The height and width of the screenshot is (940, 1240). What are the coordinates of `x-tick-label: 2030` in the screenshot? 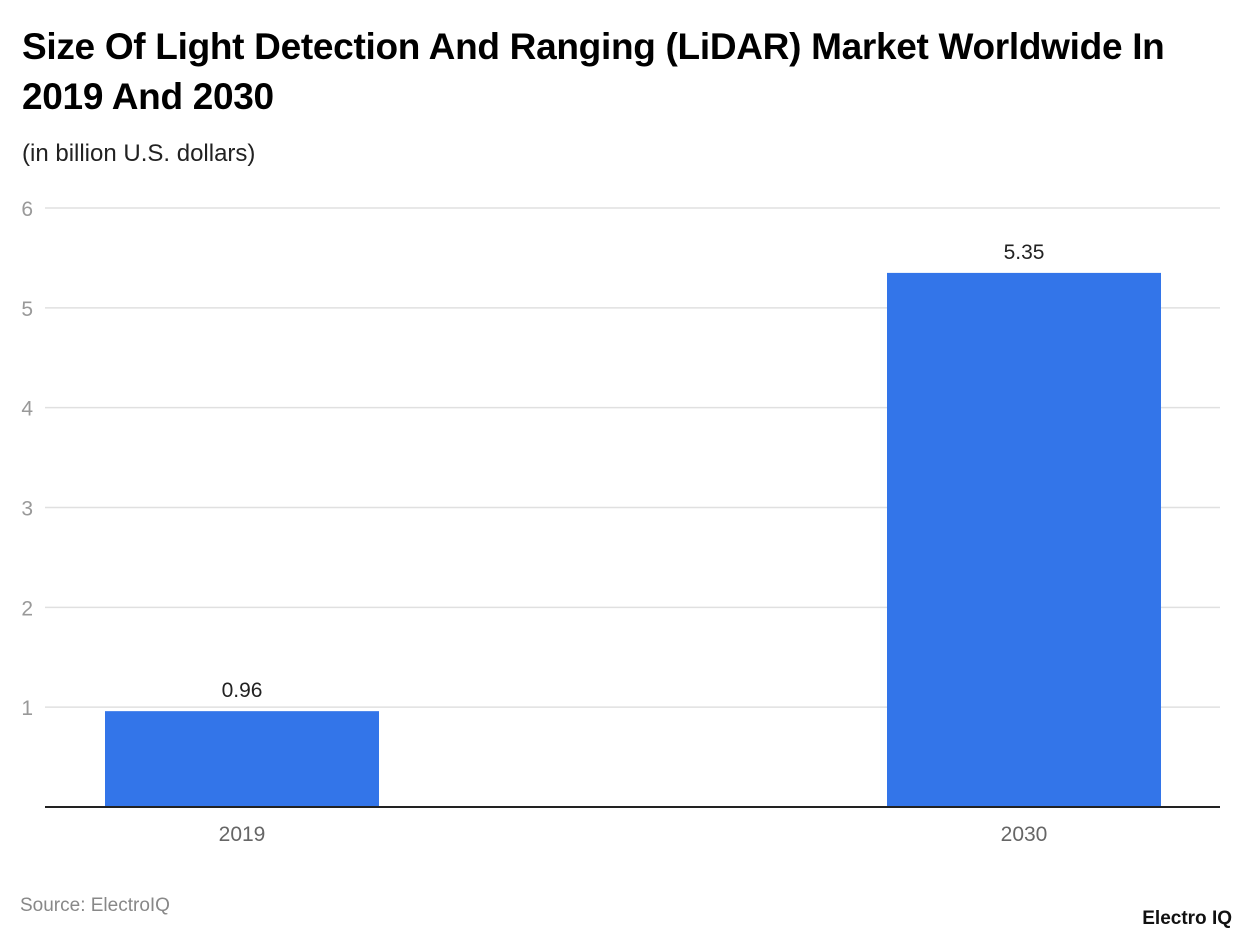 It's located at (1024, 834).